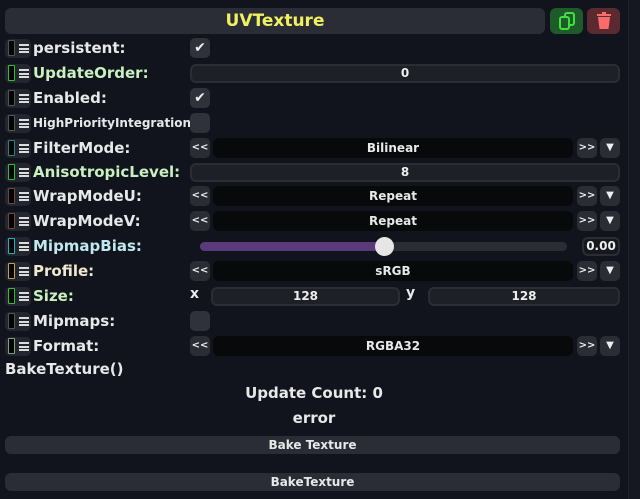 The width and height of the screenshot is (640, 499). What do you see at coordinates (393, 271) in the screenshot?
I see `profile-value: sRGB` at bounding box center [393, 271].